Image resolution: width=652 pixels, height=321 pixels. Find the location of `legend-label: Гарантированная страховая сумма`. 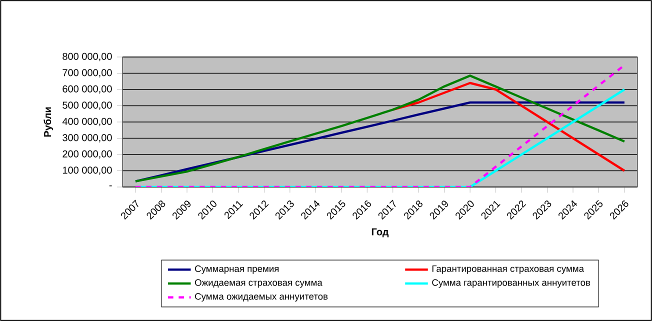

legend-label: Гарантированная страховая сумма is located at coordinates (508, 269).